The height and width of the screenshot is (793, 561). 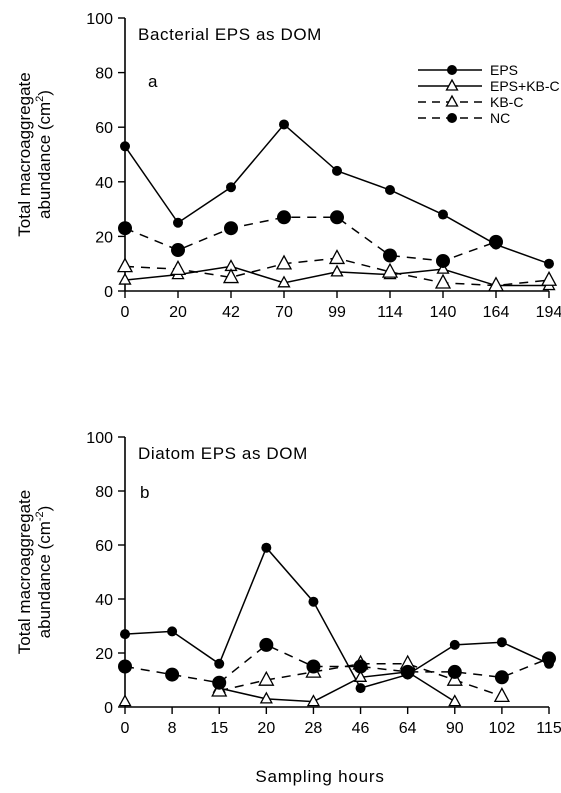 What do you see at coordinates (231, 312) in the screenshot?
I see `x-tick-label: 42` at bounding box center [231, 312].